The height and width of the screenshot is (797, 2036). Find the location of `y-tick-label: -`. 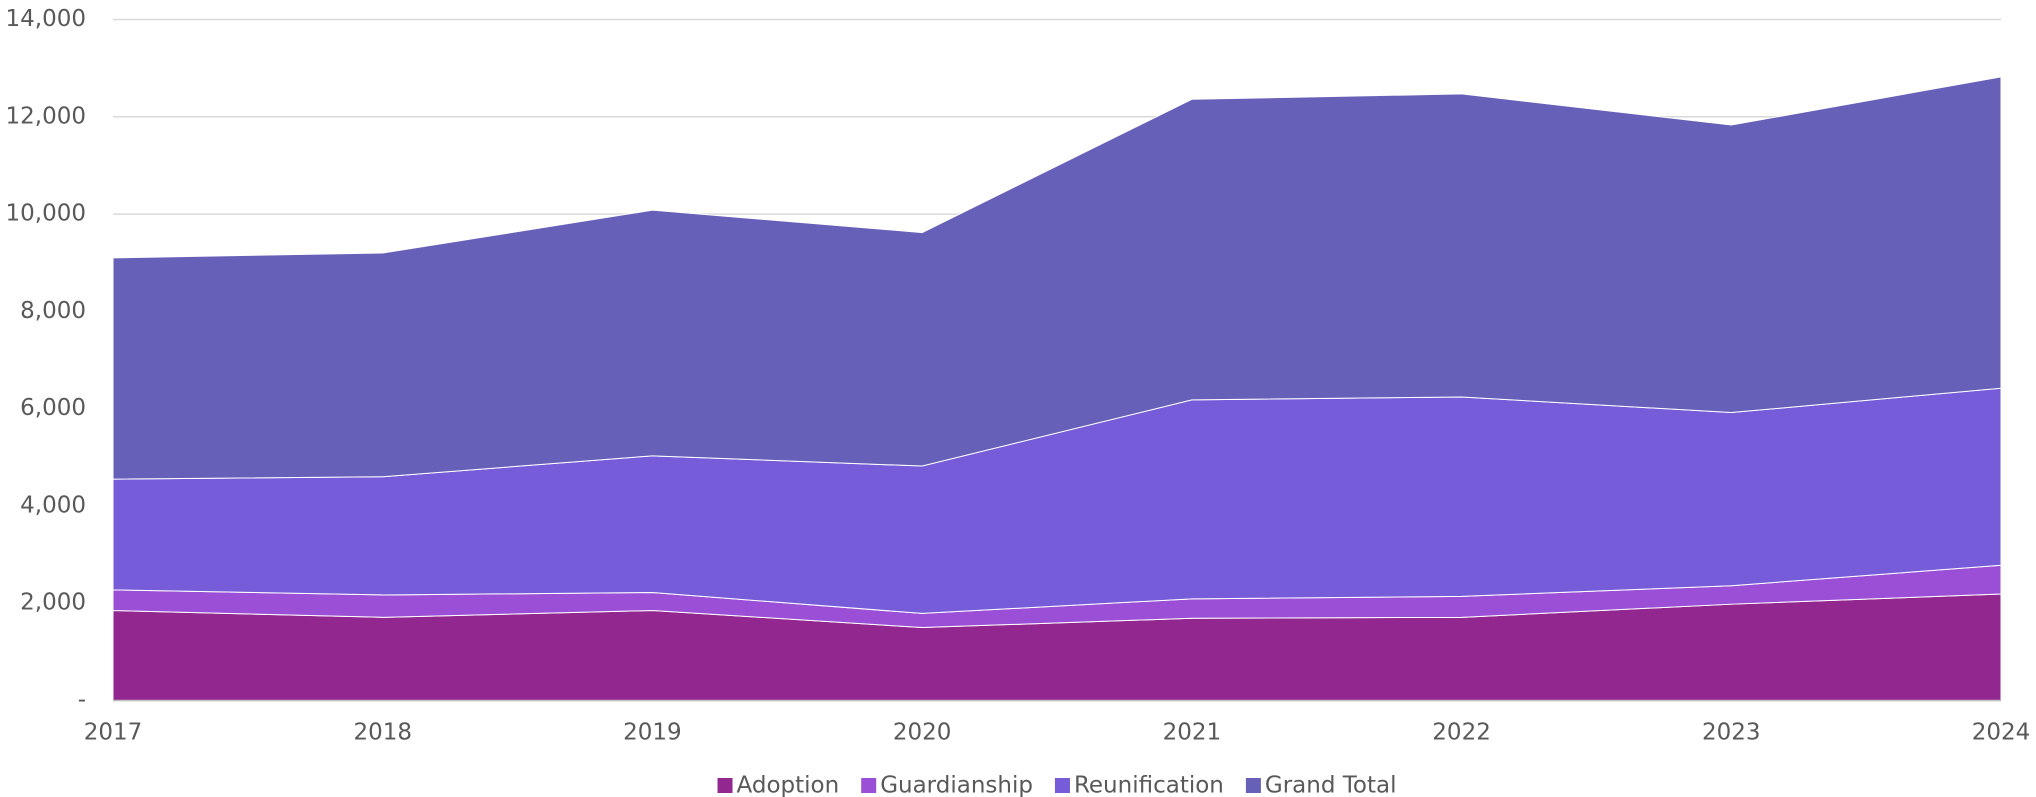

y-tick-label: - is located at coordinates (82, 700).